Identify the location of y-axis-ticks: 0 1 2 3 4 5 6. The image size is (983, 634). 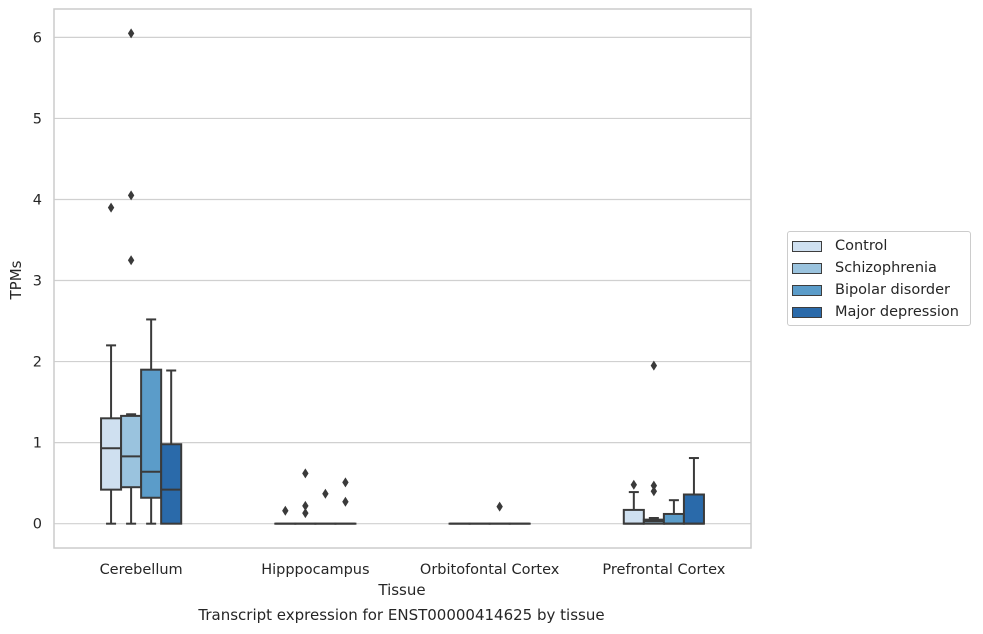
(37, 281).